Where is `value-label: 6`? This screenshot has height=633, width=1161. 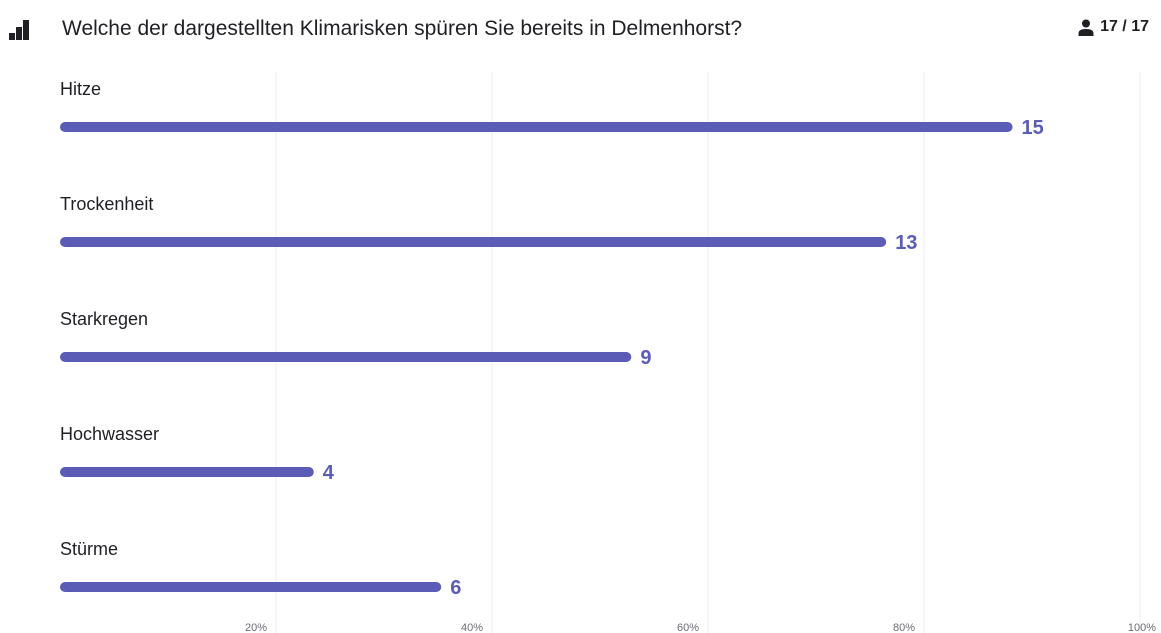
value-label: 6 is located at coordinates (455, 588).